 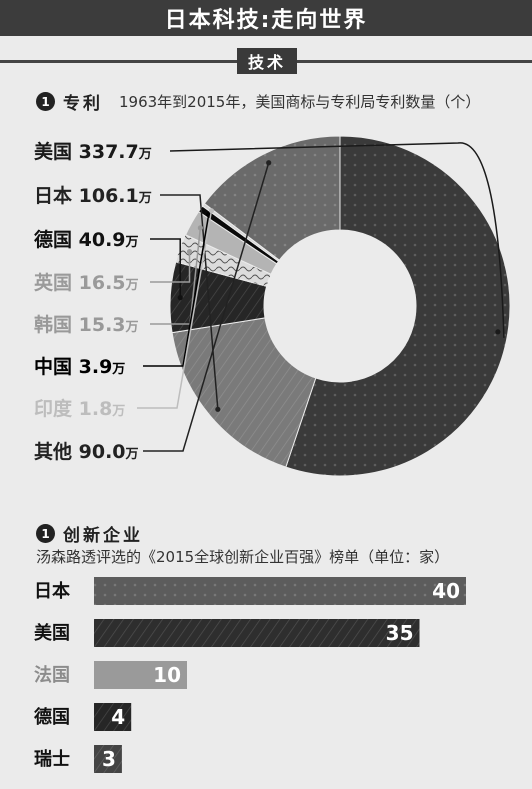 I want to click on section-tag: 技术, so click(x=267, y=61).